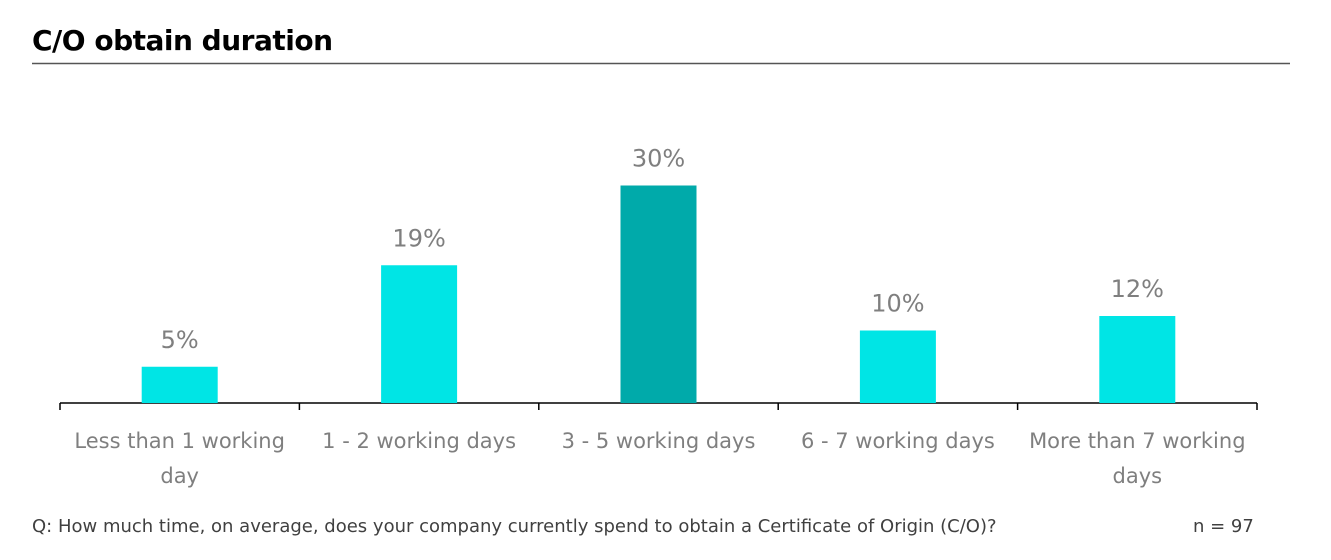 The height and width of the screenshot is (560, 1331). Describe the element at coordinates (180, 340) in the screenshot. I see `data-label: 5%` at that location.